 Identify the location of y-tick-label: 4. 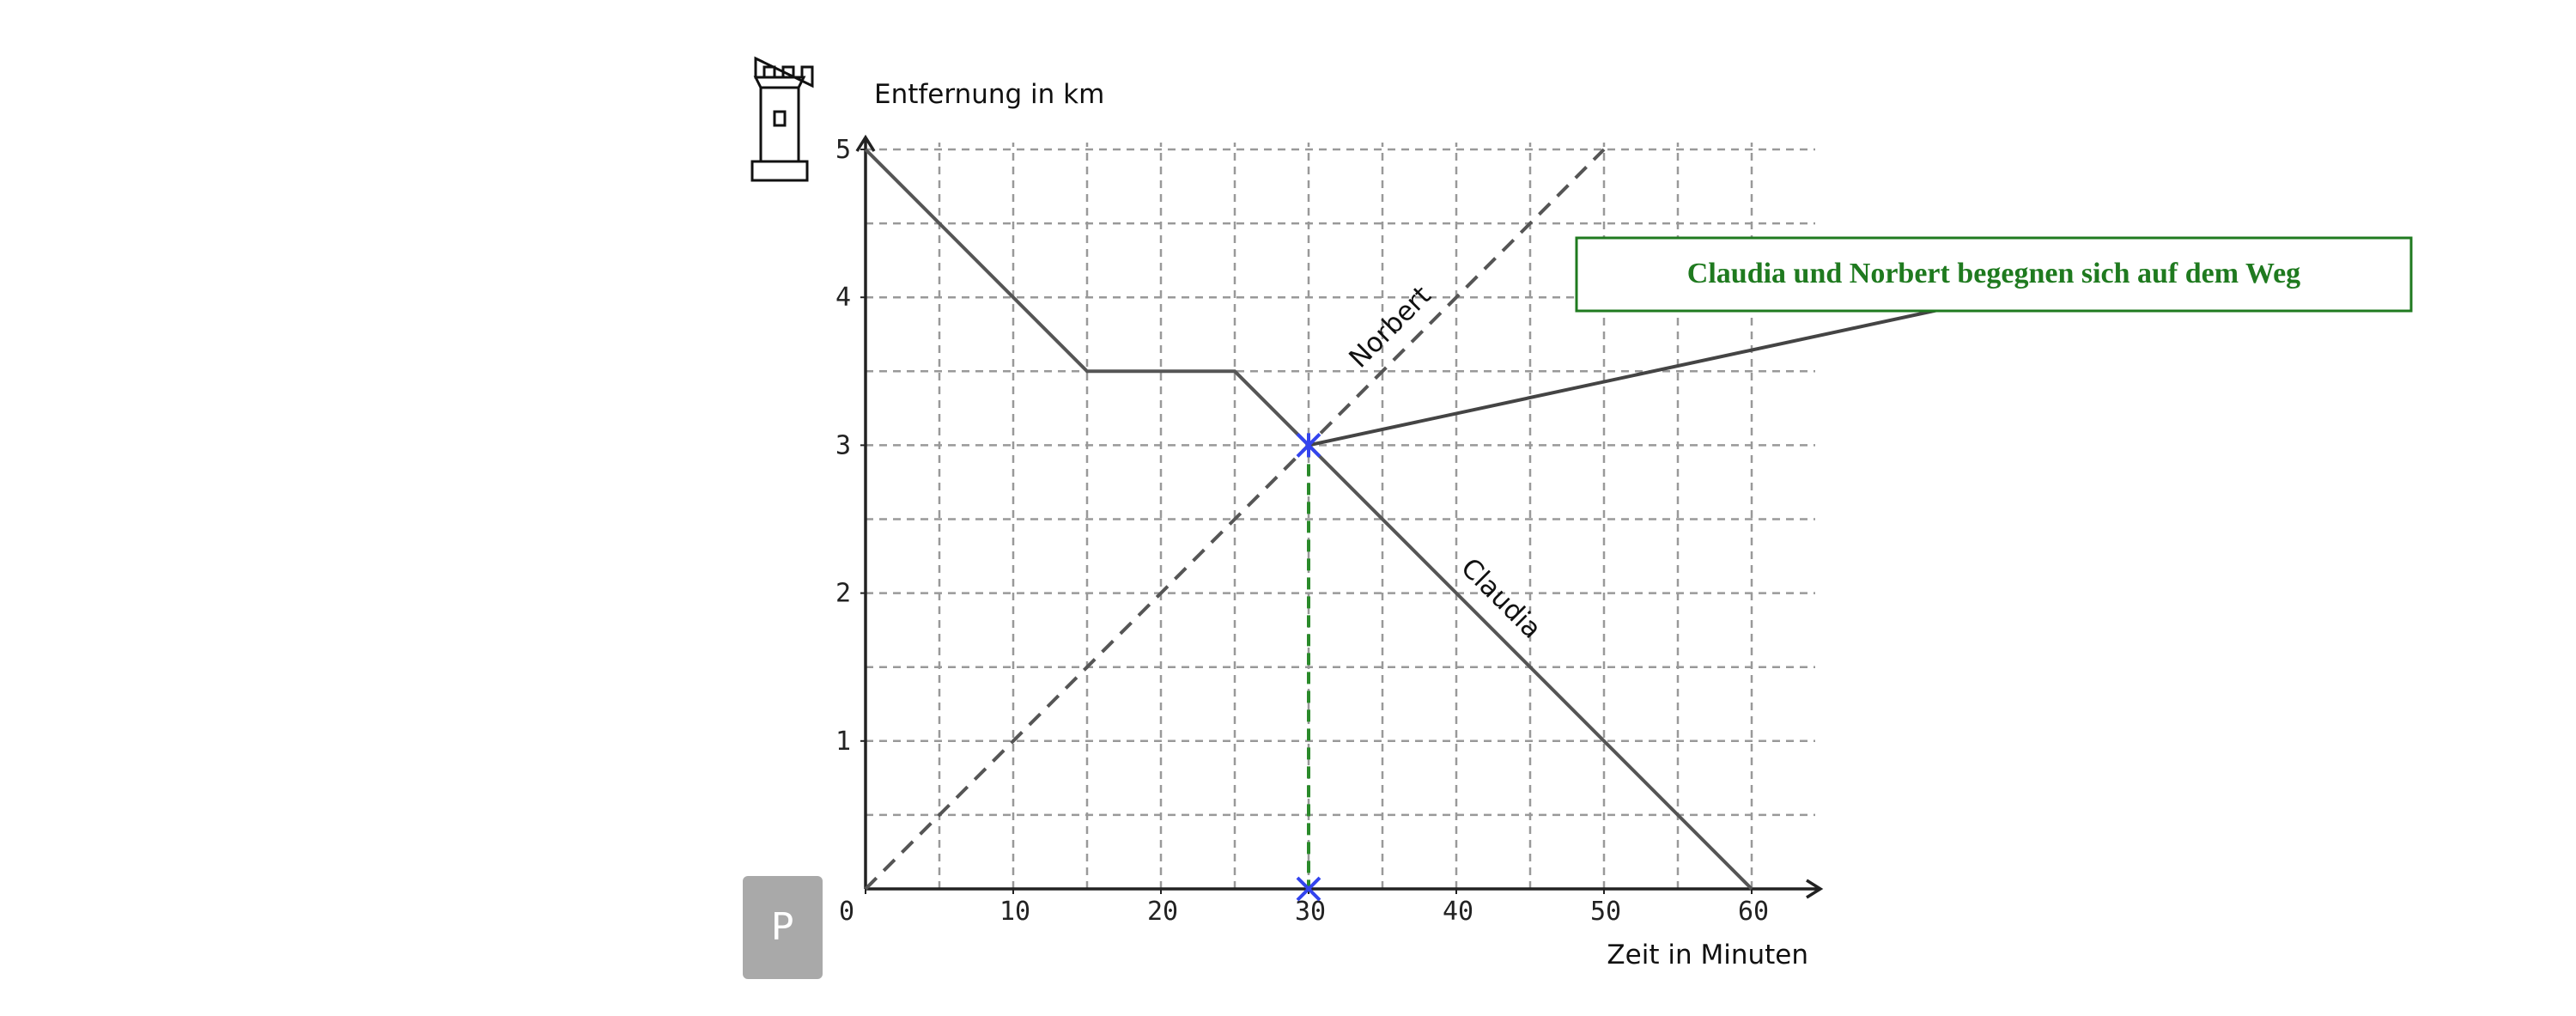
(843, 298).